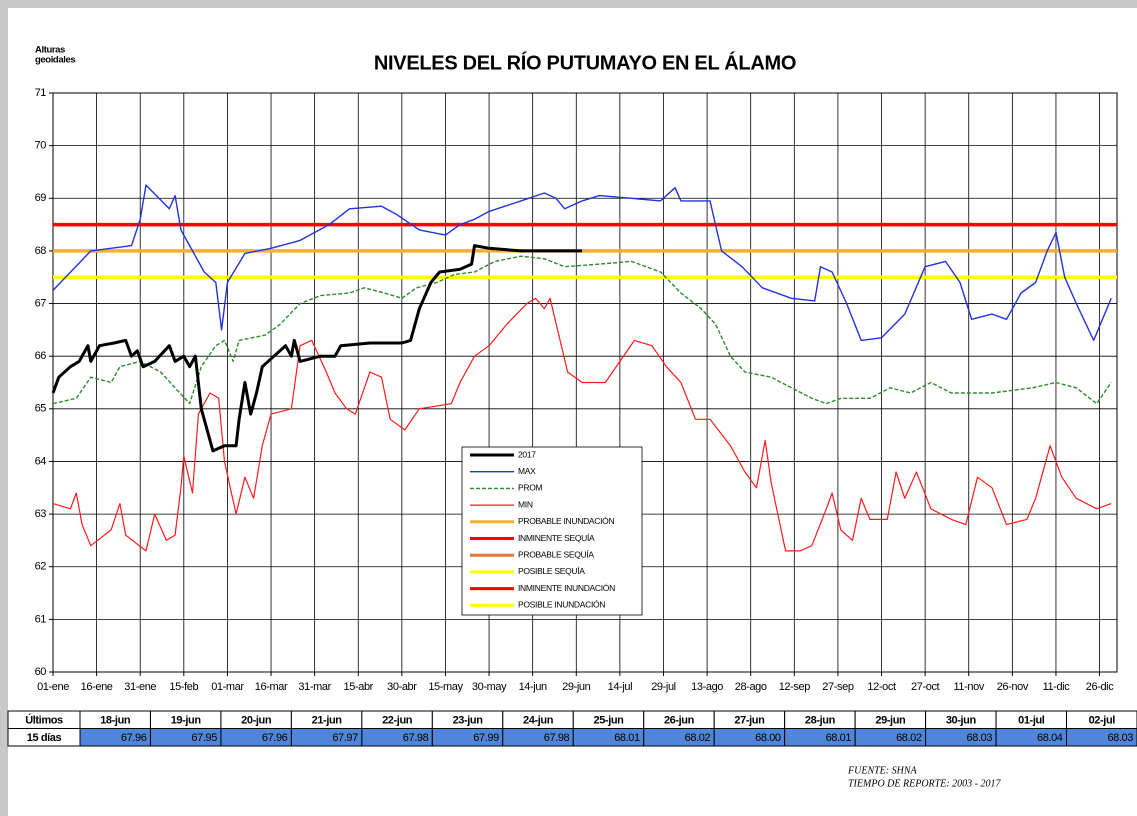 This screenshot has height=816, width=1137. I want to click on table-header: 23-jun, so click(468, 721).